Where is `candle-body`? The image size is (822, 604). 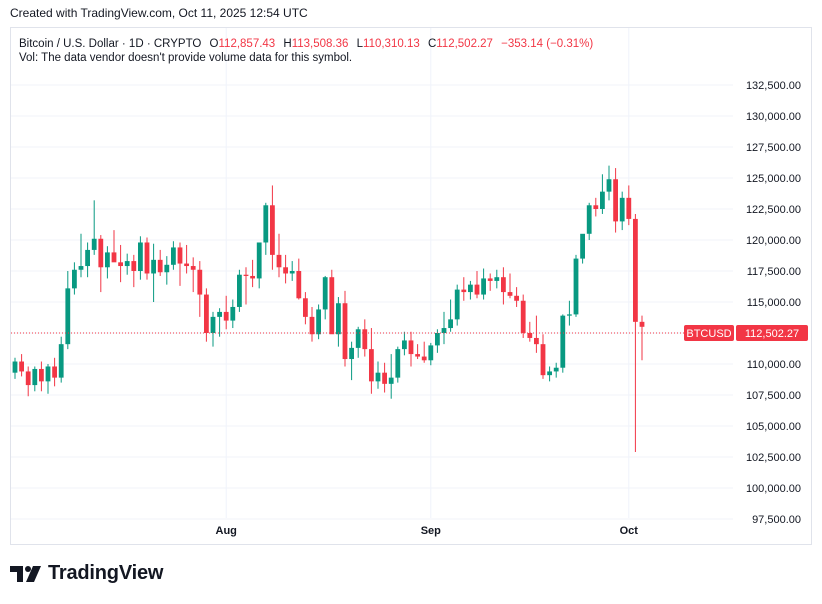 candle-body is located at coordinates (186, 265).